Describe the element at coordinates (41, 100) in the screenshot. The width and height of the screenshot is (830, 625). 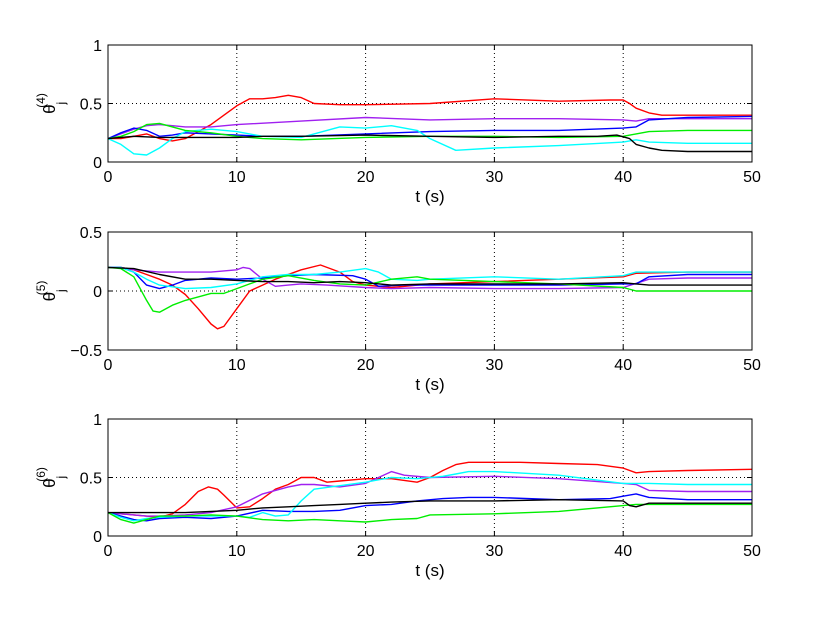
I see `y-axis-label-sup: (4)` at that location.